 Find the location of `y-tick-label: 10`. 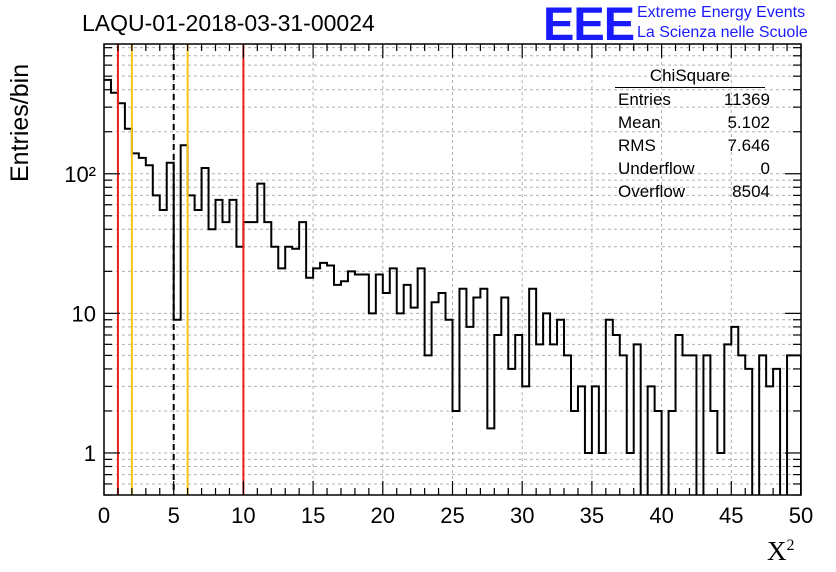

y-tick-label: 10 is located at coordinates (84, 313).